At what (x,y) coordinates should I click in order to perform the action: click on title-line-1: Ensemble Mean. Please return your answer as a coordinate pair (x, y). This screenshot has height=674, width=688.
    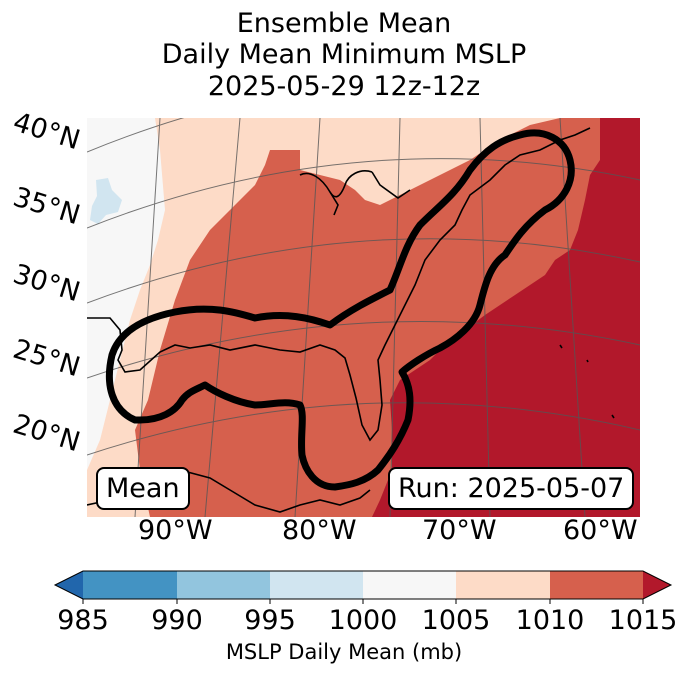
    Looking at the image, I should click on (344, 23).